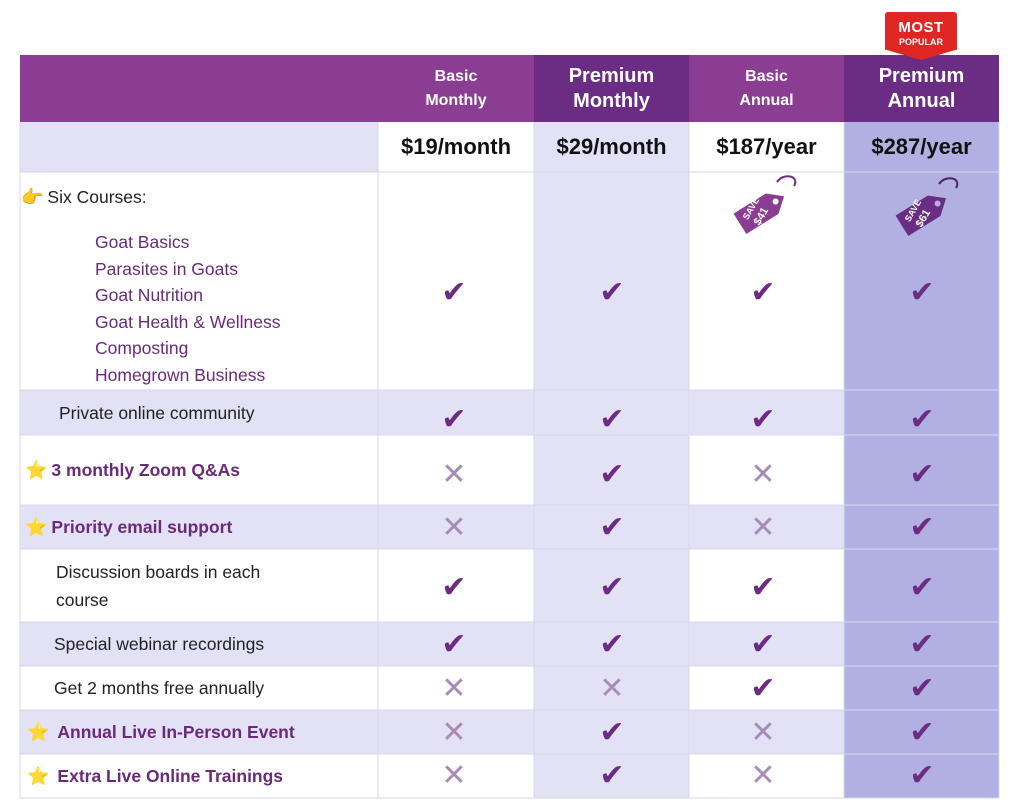  Describe the element at coordinates (456, 146) in the screenshot. I see `price-basic-monthly: $19/month` at that location.